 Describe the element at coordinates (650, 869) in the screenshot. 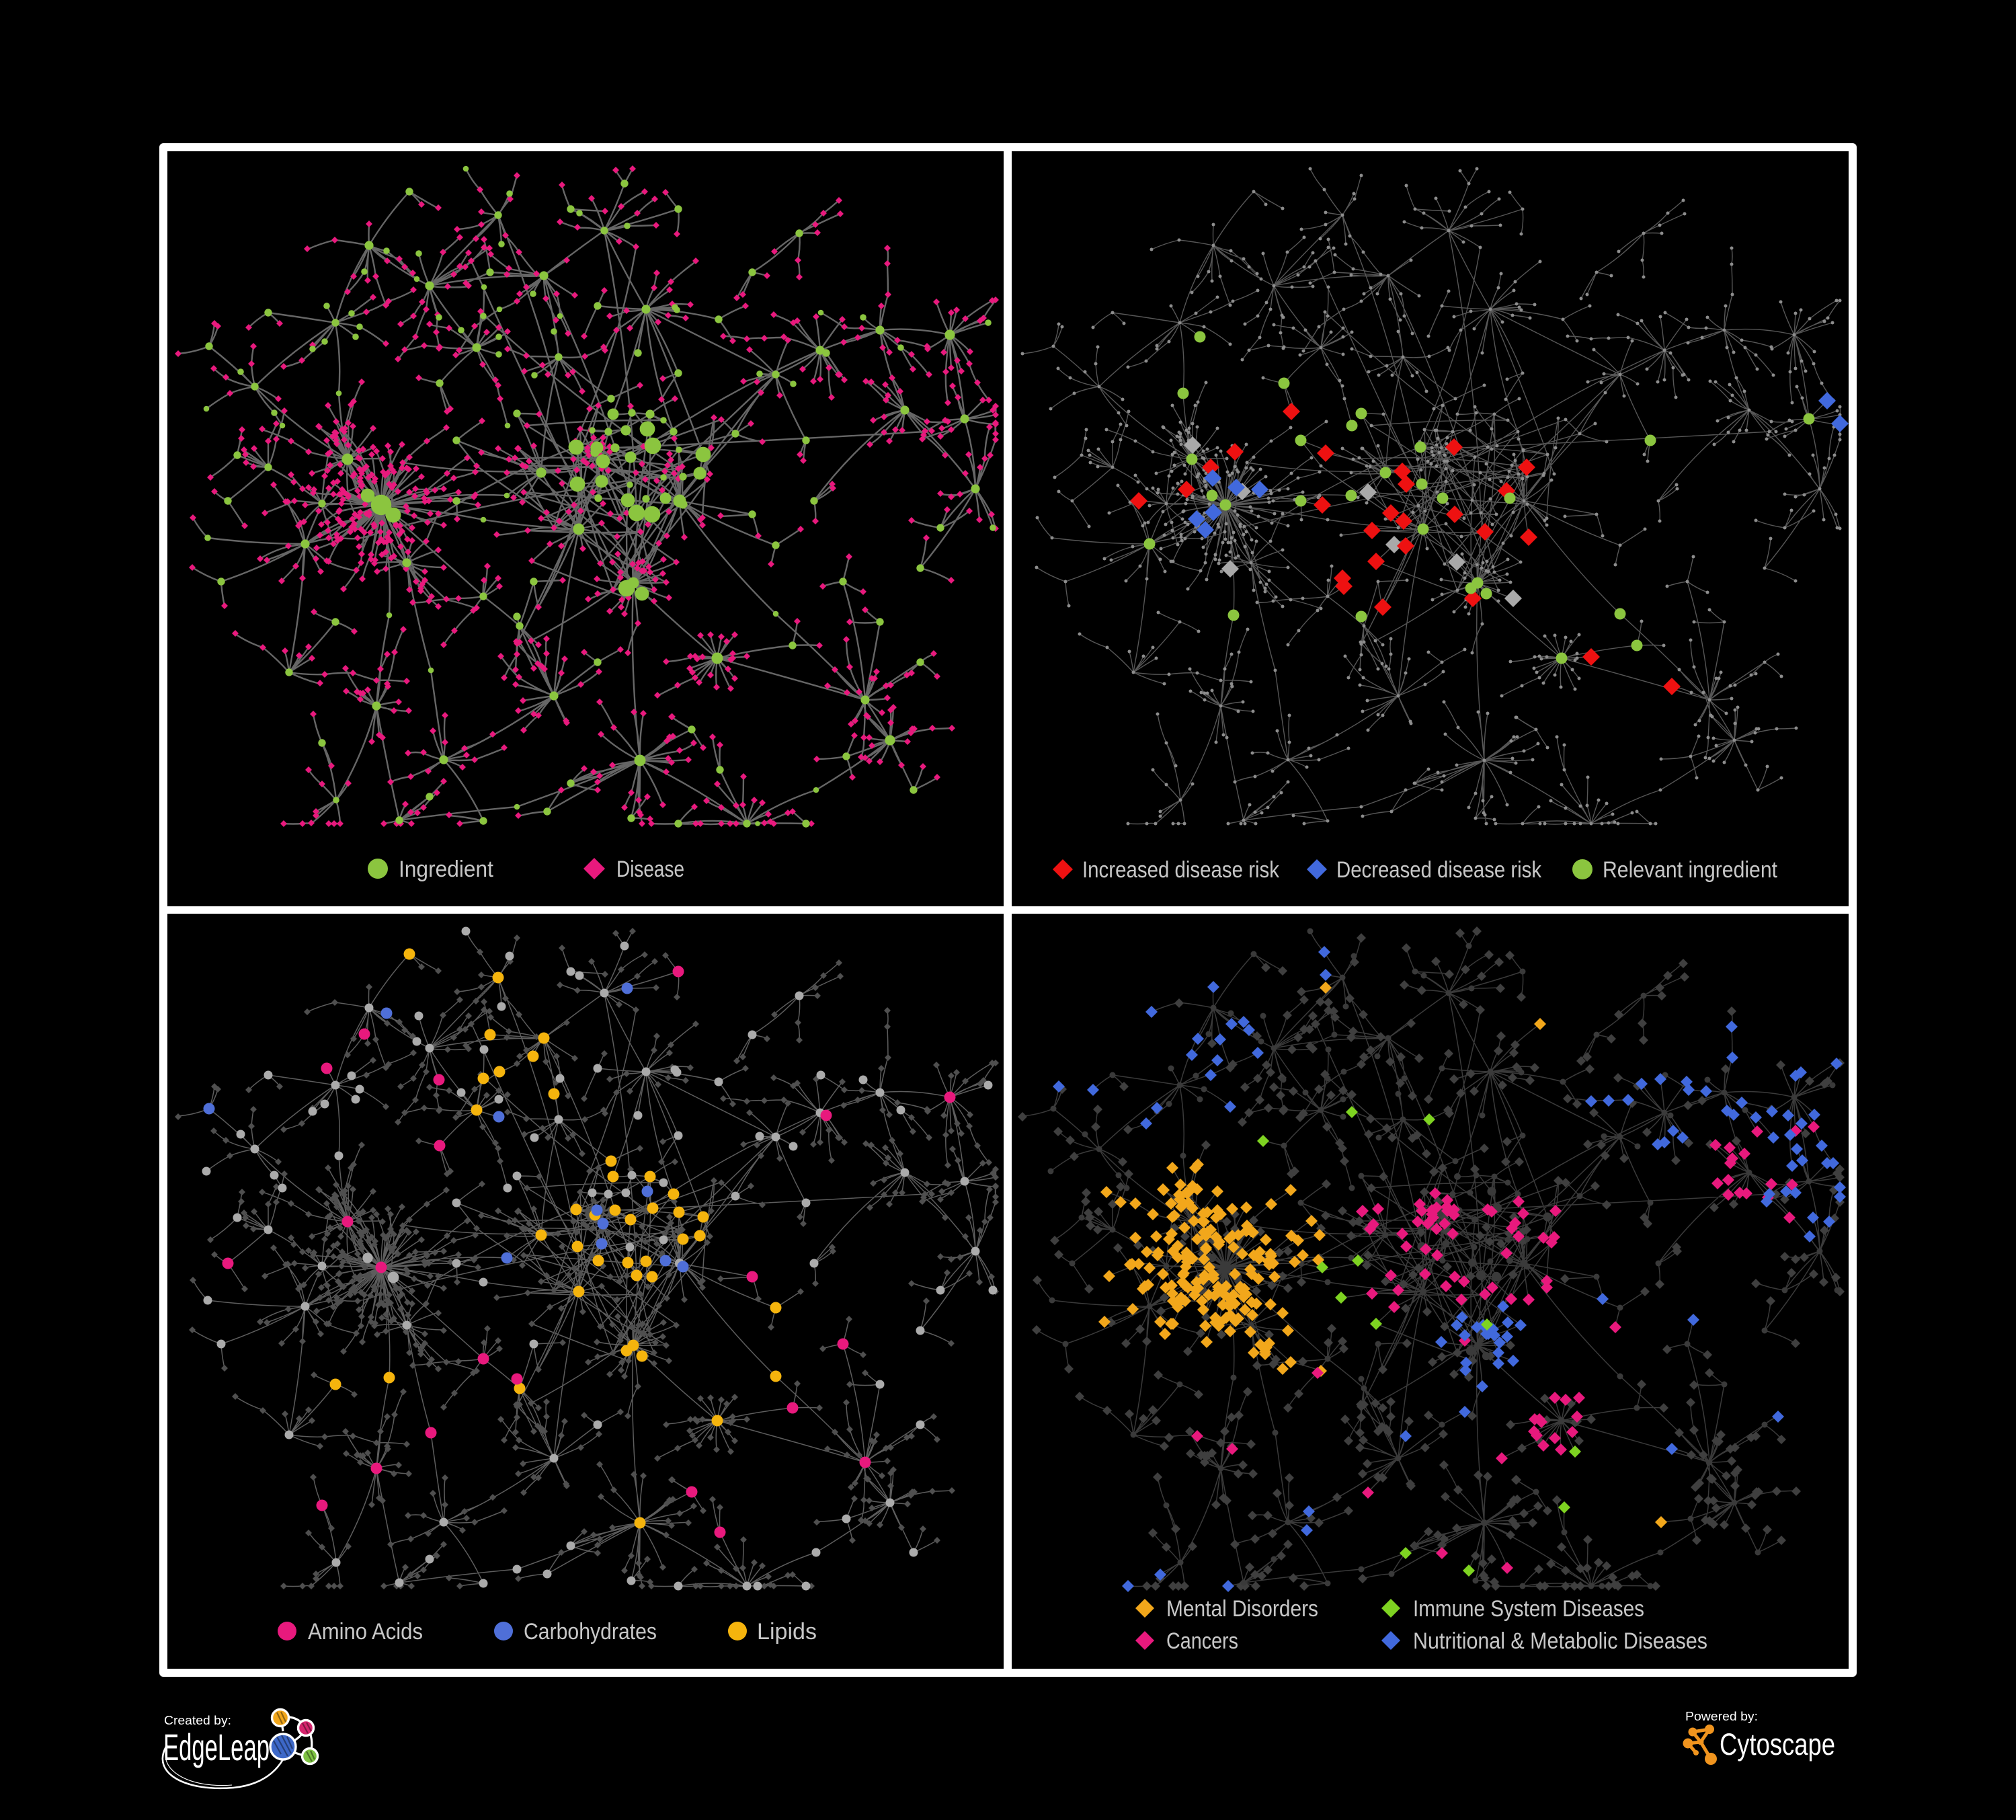

I see `svg-text: Disease` at that location.